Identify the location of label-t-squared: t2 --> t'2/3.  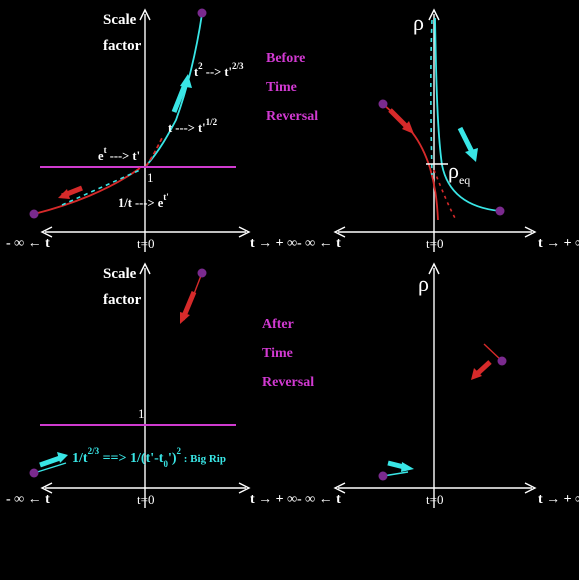
(219, 70).